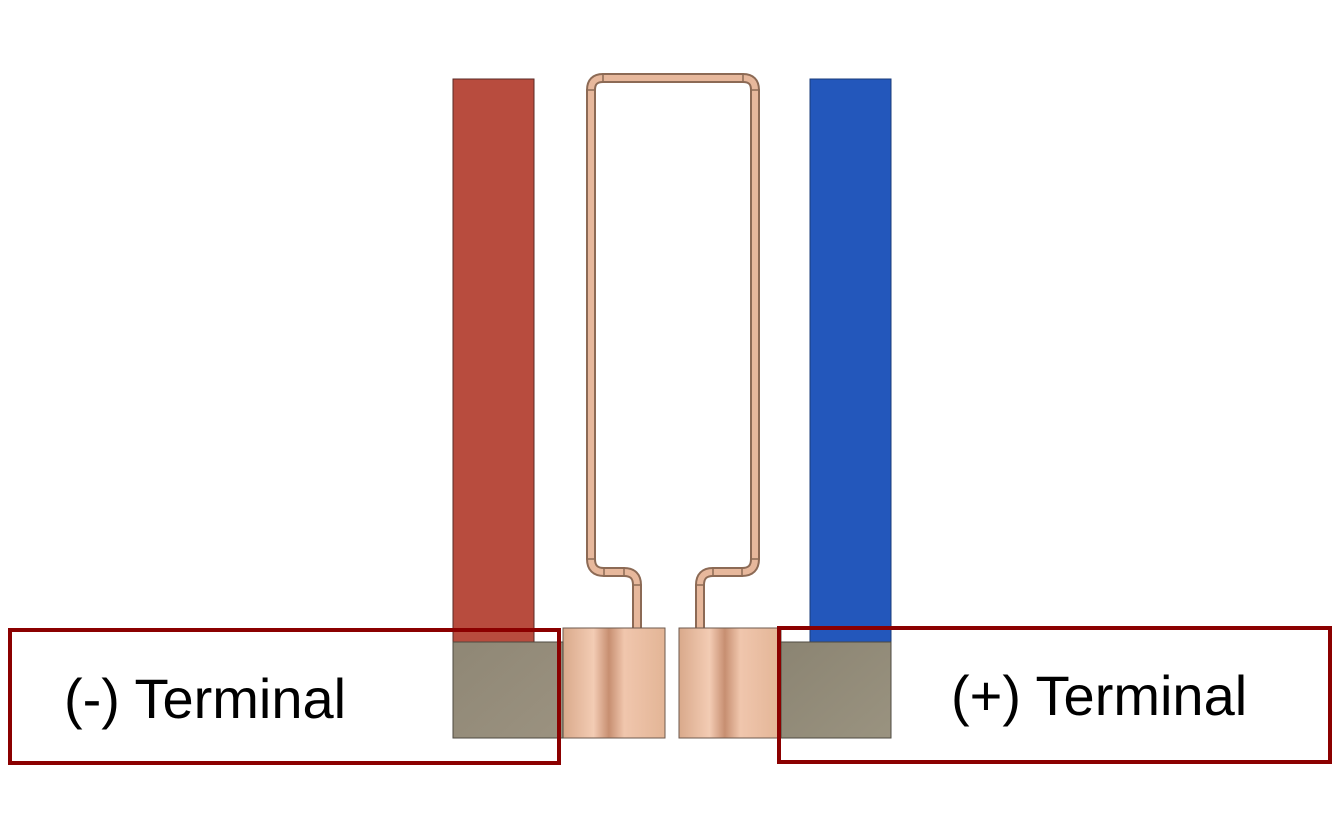 The image size is (1339, 840). Describe the element at coordinates (493, 360) in the screenshot. I see `negative-electrode-bar` at that location.